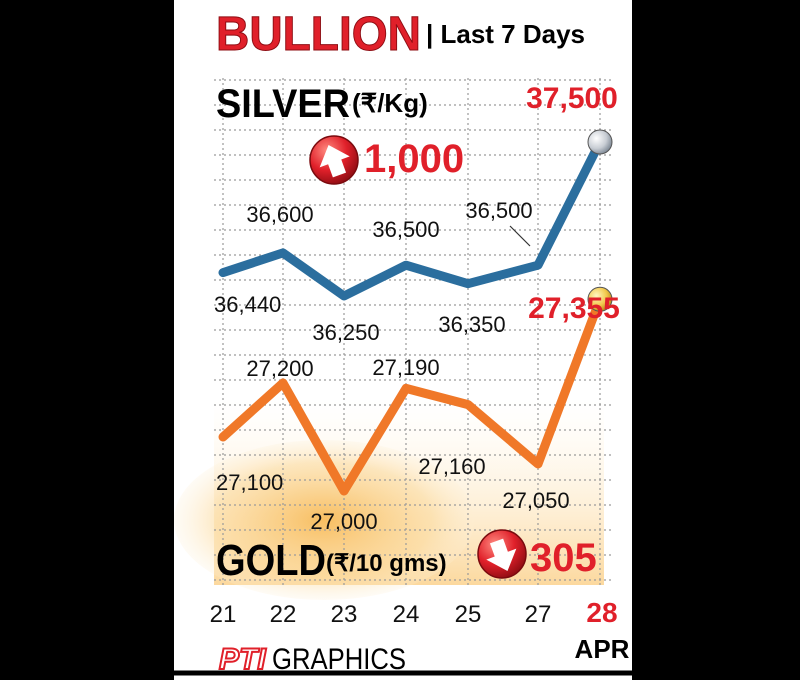 The height and width of the screenshot is (680, 800). I want to click on silver-unit: (₹/Kg), so click(390, 103).